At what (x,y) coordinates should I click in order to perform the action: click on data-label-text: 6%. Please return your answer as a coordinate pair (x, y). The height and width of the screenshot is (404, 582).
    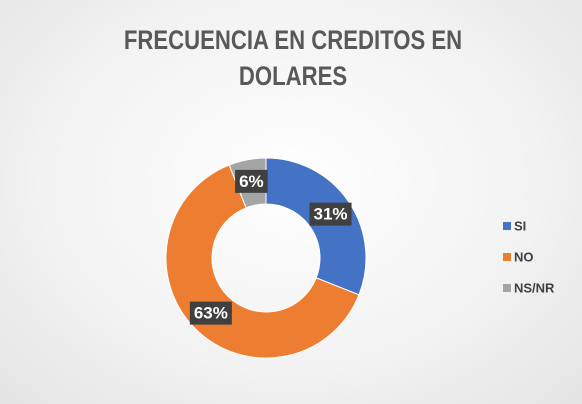
    Looking at the image, I should click on (251, 181).